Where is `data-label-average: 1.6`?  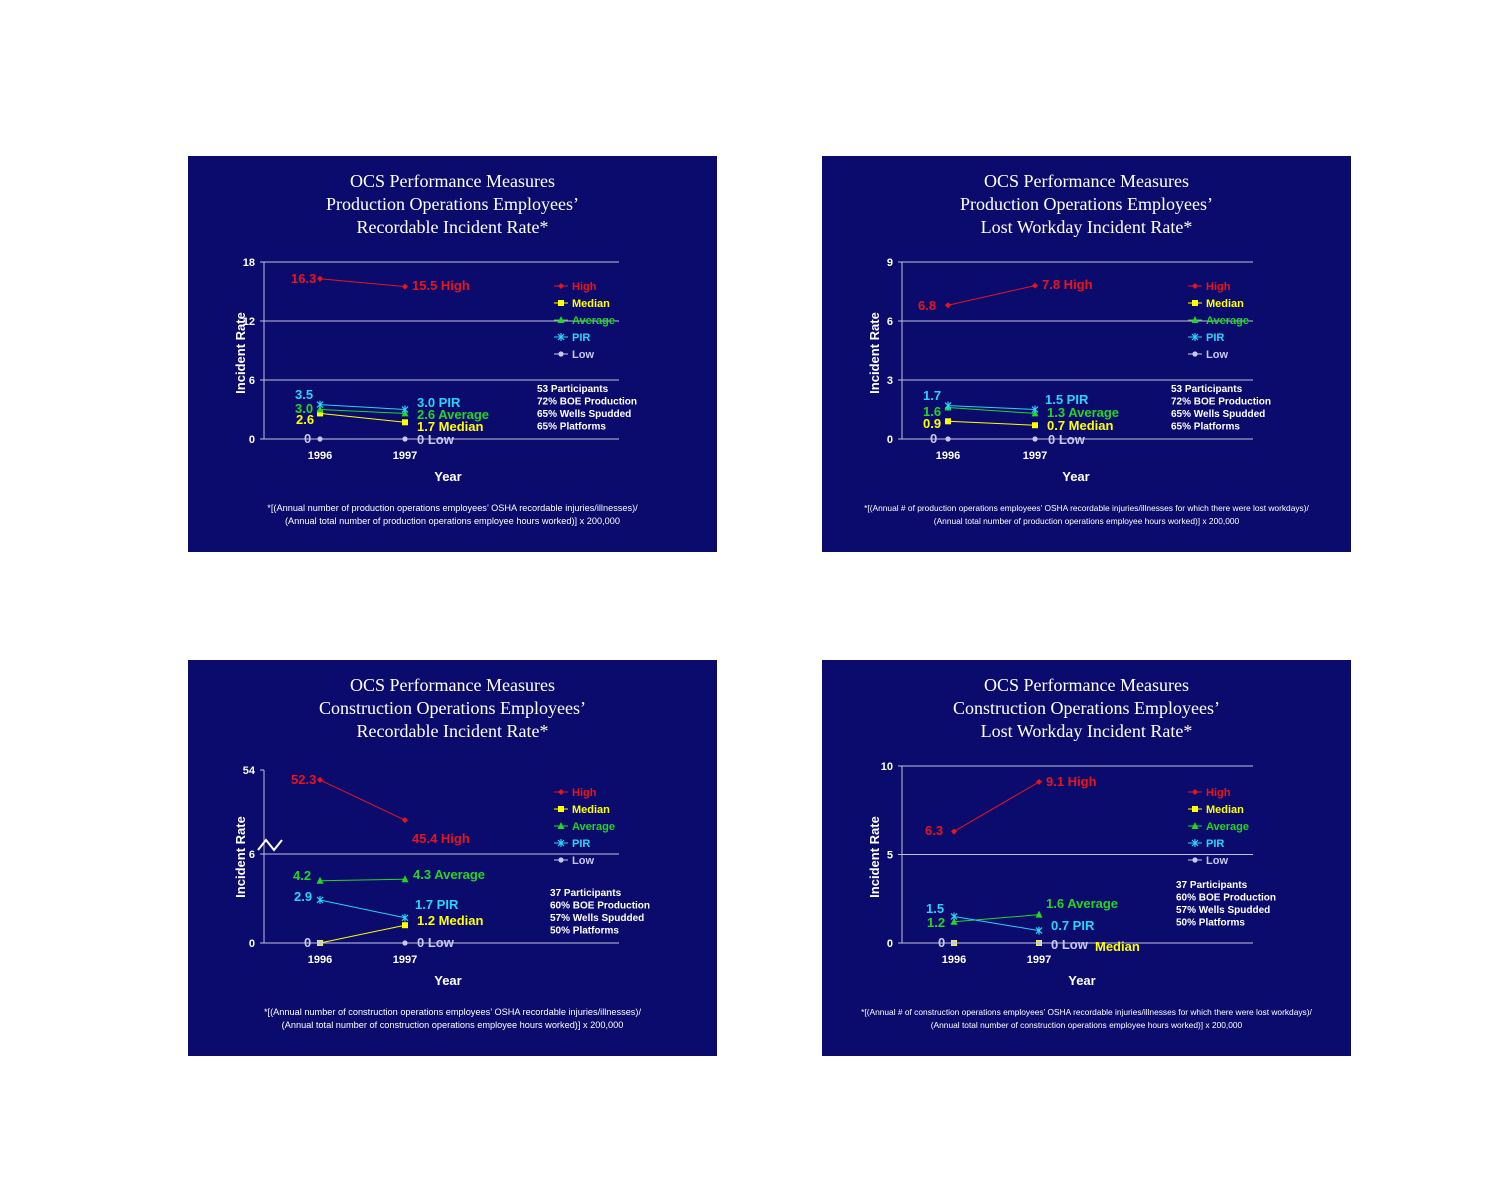 data-label-average: 1.6 is located at coordinates (932, 411).